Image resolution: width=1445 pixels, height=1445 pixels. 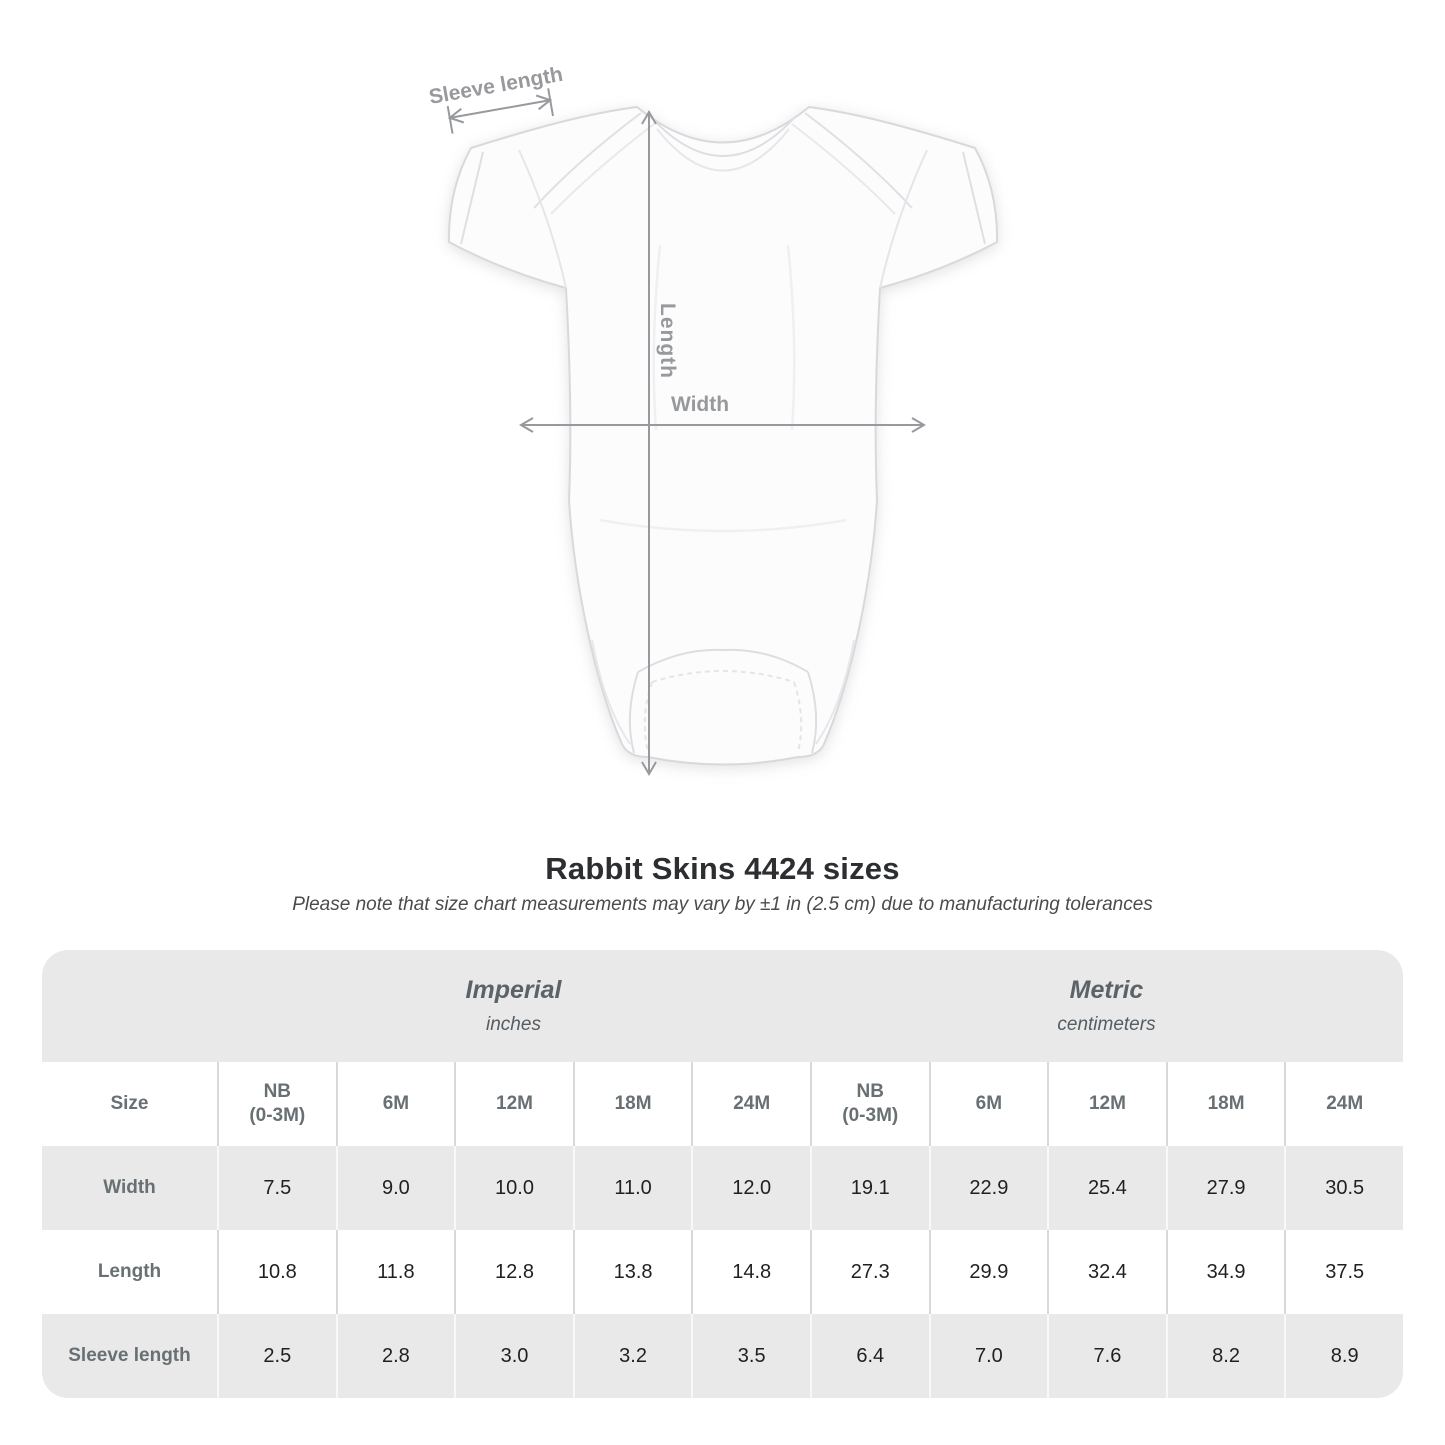 What do you see at coordinates (395, 1356) in the screenshot?
I see `size-value: 2.8` at bounding box center [395, 1356].